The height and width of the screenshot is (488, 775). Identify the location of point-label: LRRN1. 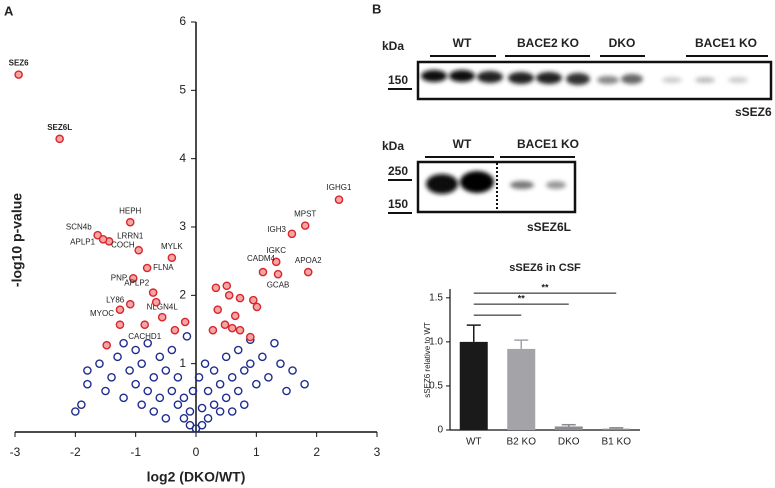
(130, 235).